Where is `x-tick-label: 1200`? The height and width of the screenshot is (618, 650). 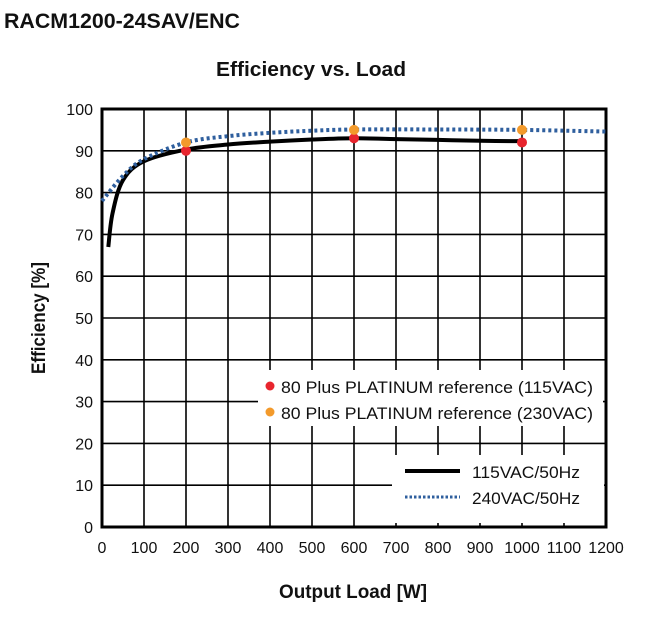
x-tick-label: 1200 is located at coordinates (606, 548).